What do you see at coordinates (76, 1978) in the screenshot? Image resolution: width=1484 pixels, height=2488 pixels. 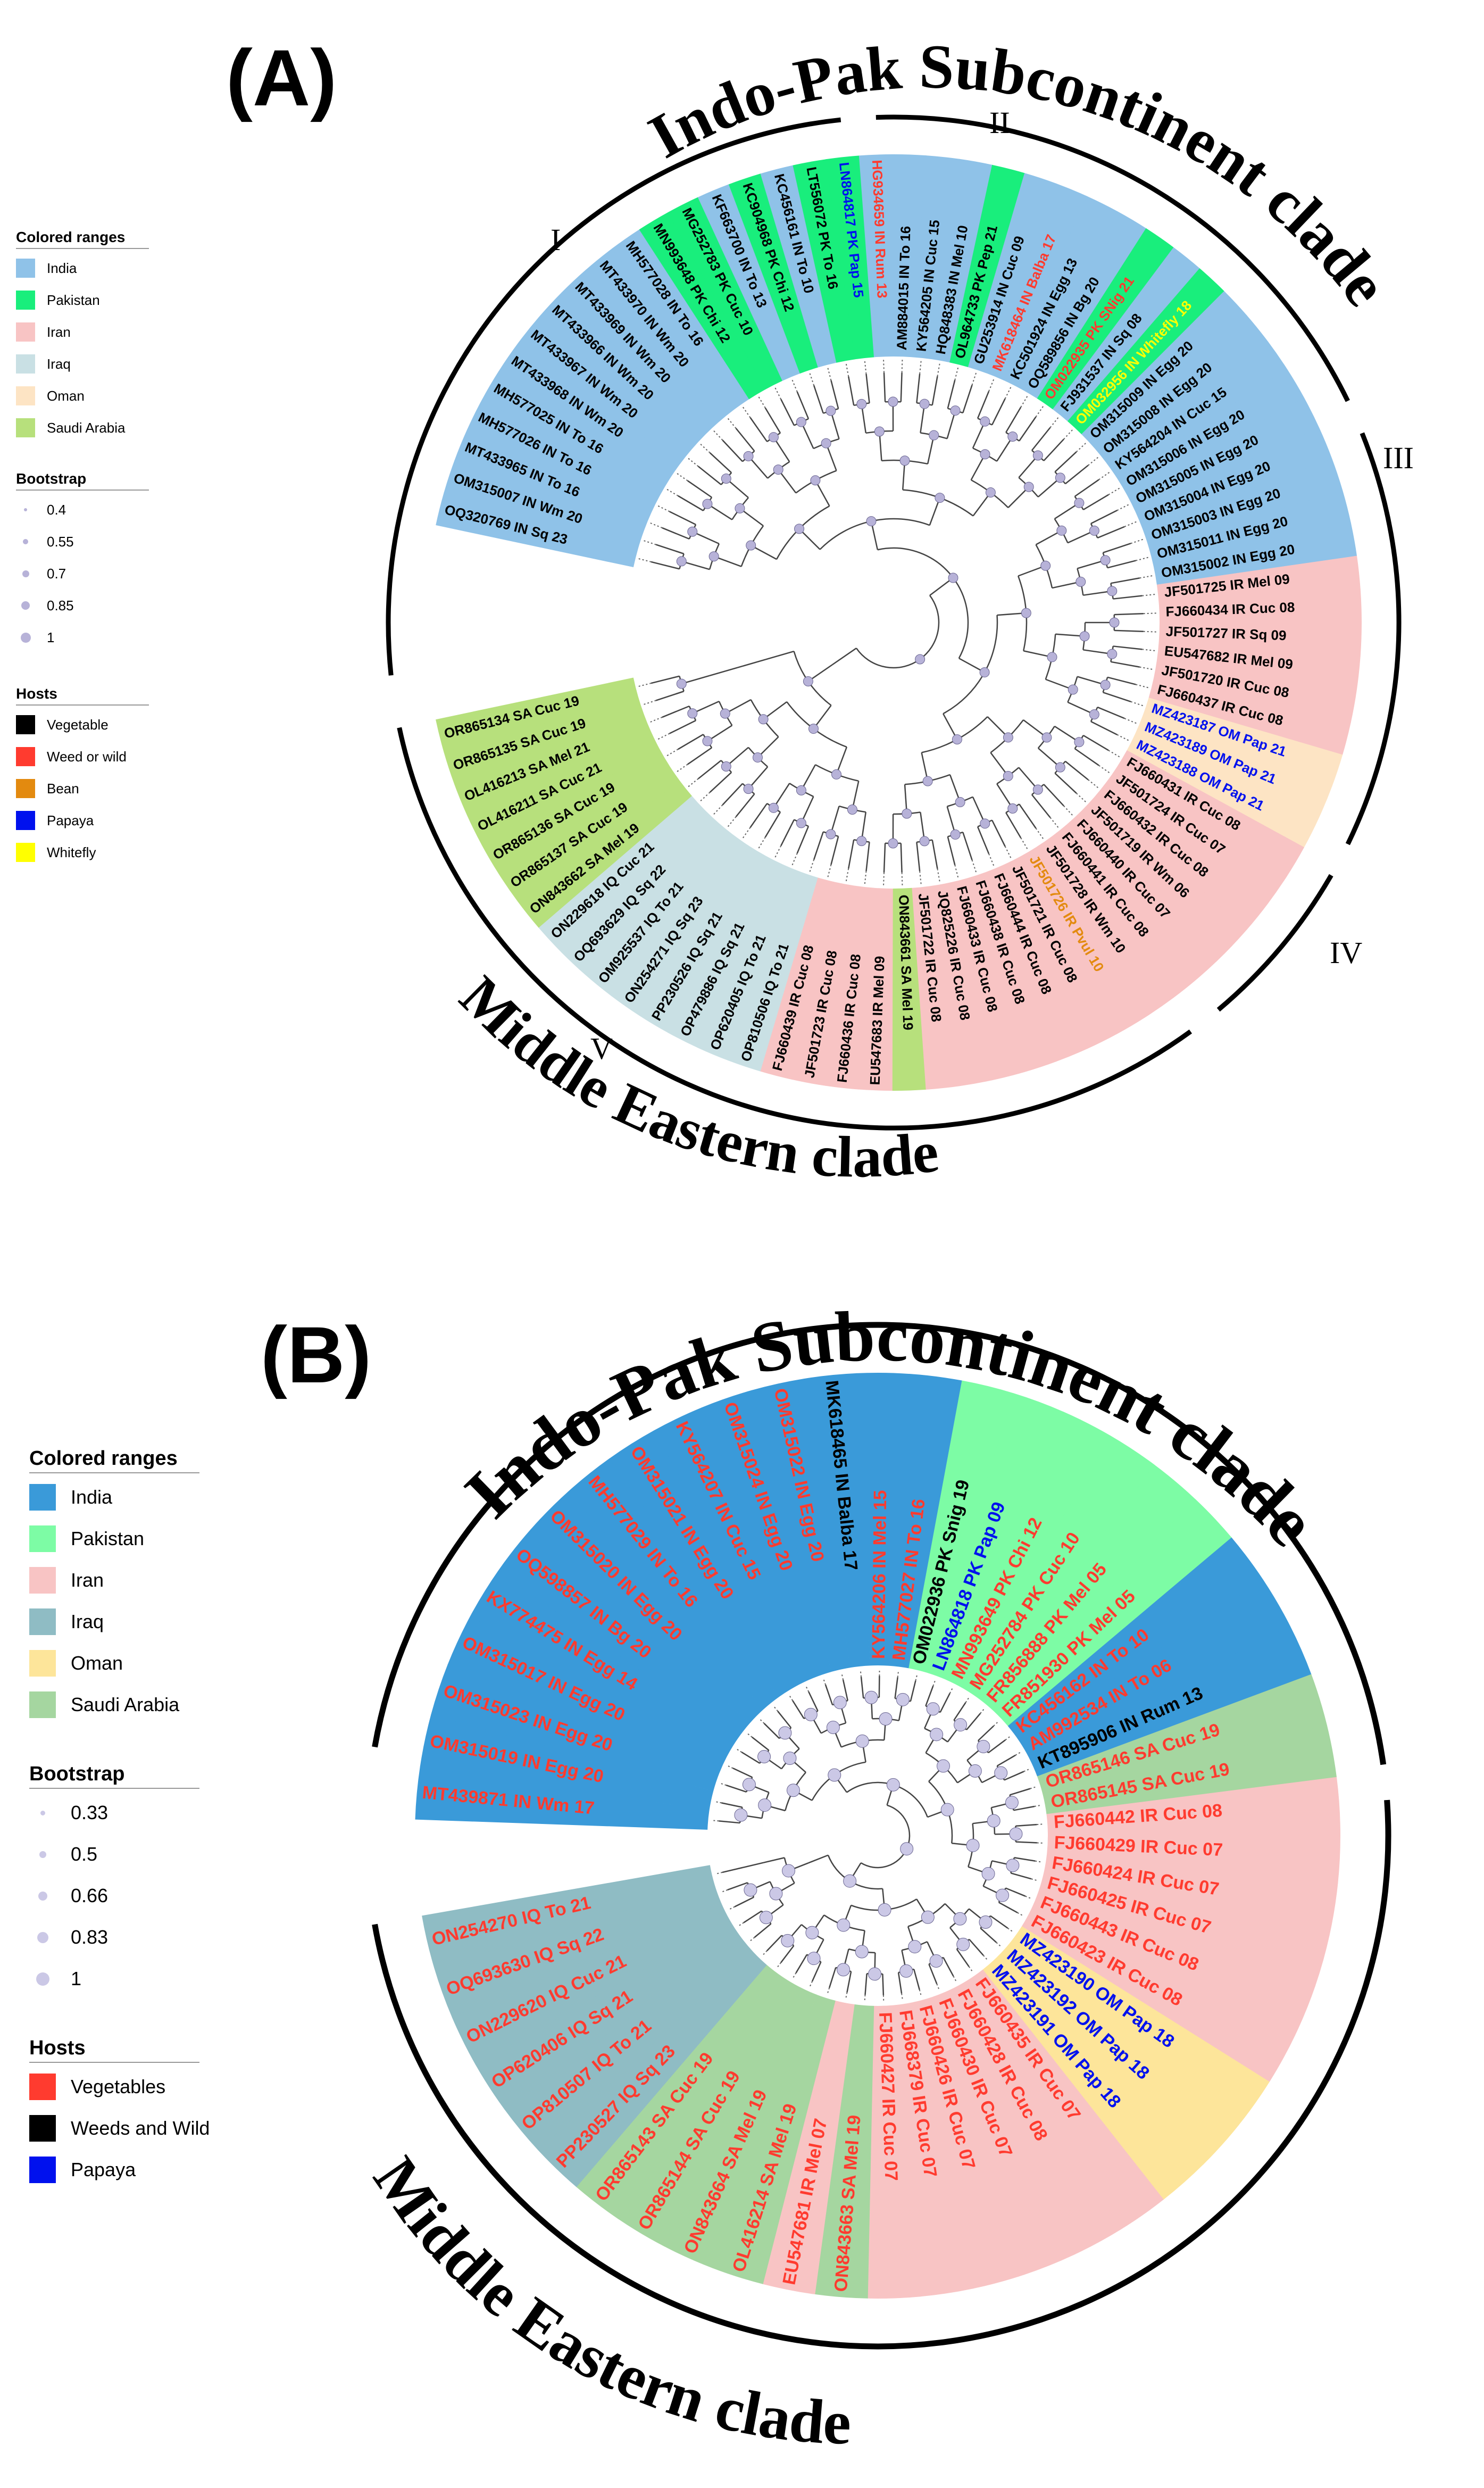 I see `legend-label: 1` at bounding box center [76, 1978].